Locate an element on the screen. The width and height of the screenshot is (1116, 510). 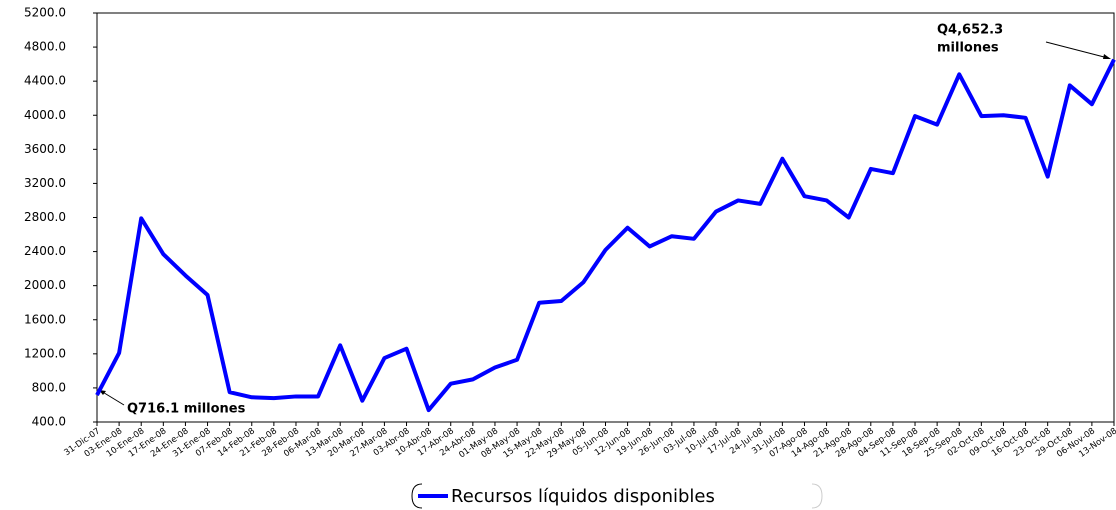
y-tick-label: 3200.0 is located at coordinates (45, 183).